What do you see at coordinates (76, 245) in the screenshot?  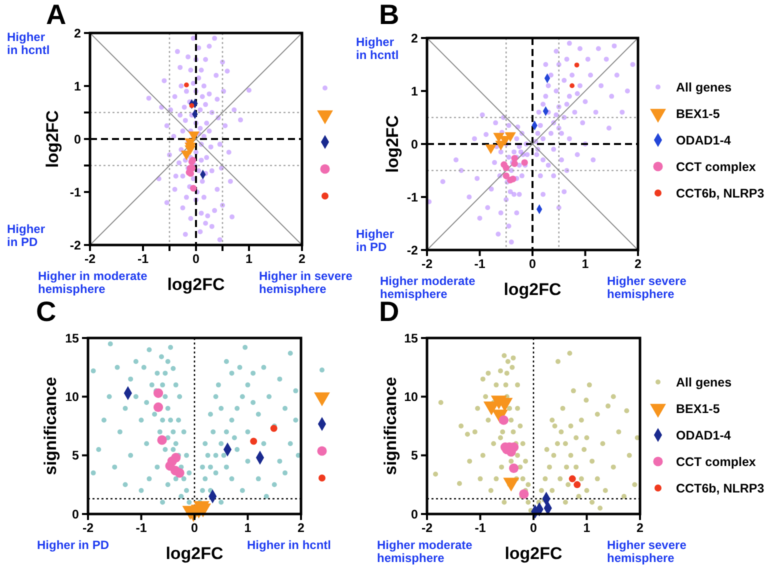 I see `y-tick-label: -2` at bounding box center [76, 245].